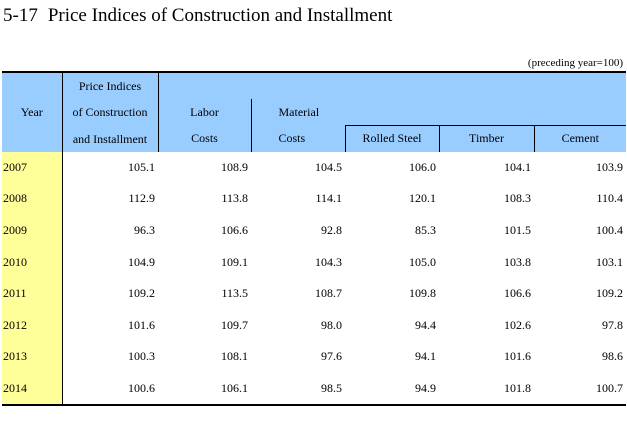 The height and width of the screenshot is (448, 627). I want to click on cell-labor: 109.7, so click(234, 324).